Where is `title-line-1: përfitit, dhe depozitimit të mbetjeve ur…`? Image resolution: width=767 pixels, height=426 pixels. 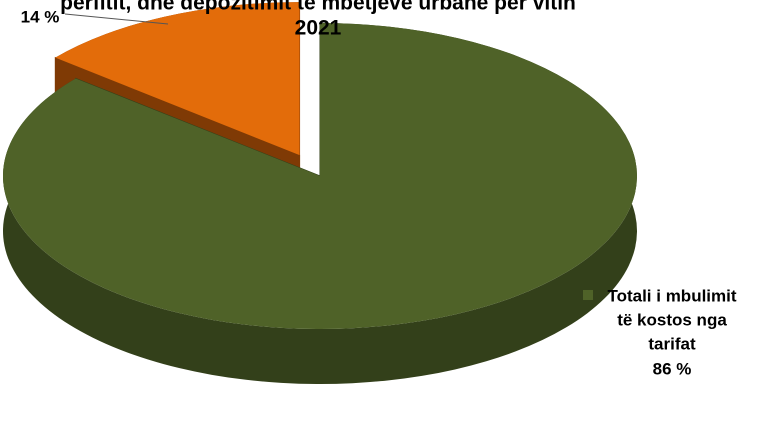
title-line-1: përfitit, dhe depozitimit të mbetjeve ur… is located at coordinates (318, 7).